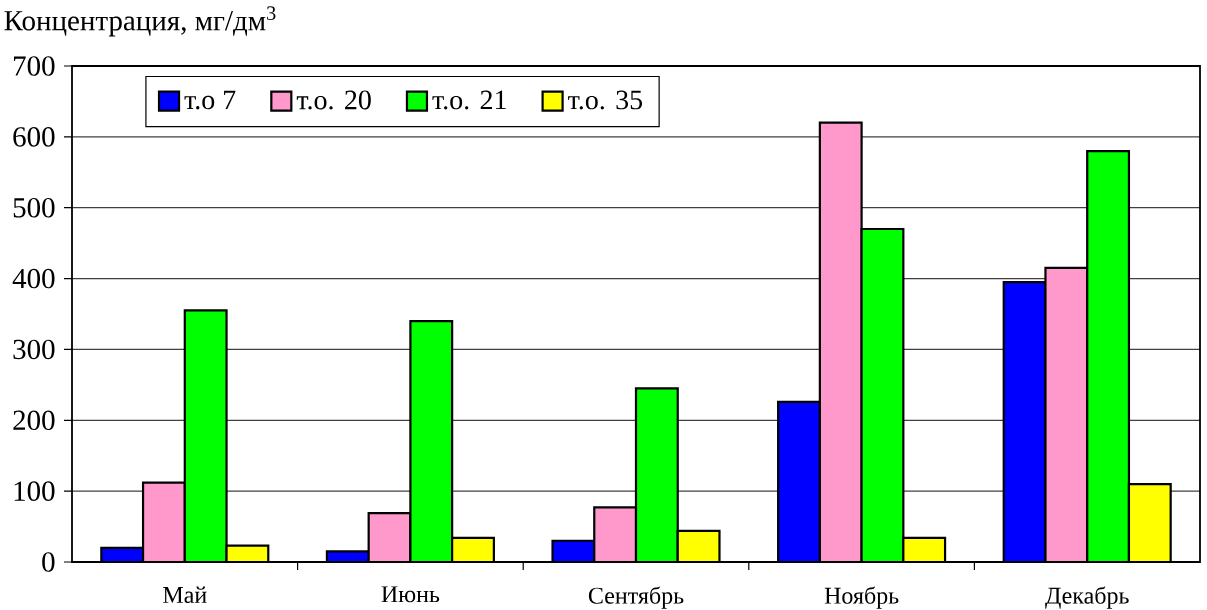 This screenshot has height=610, width=1207. Describe the element at coordinates (34, 137) in the screenshot. I see `y-tick-label: 600` at that location.